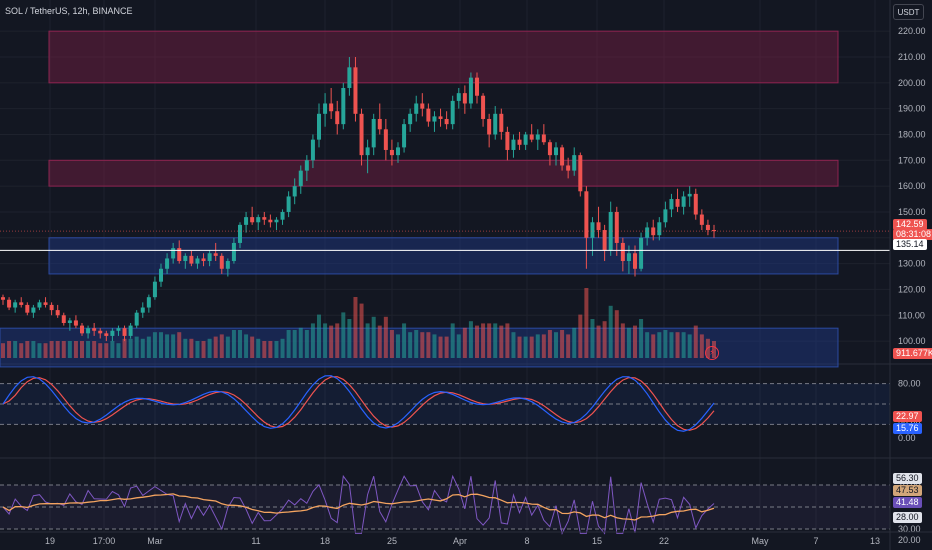 The image size is (932, 550). I want to click on time-tick-label: 7, so click(815, 541).